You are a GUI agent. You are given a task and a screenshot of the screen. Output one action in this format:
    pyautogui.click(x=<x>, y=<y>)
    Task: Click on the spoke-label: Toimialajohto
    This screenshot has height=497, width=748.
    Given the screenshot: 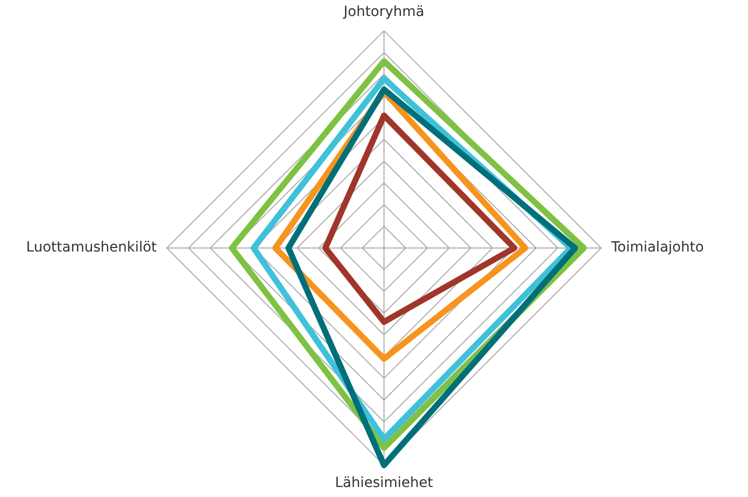 What is the action you would take?
    pyautogui.click(x=657, y=248)
    